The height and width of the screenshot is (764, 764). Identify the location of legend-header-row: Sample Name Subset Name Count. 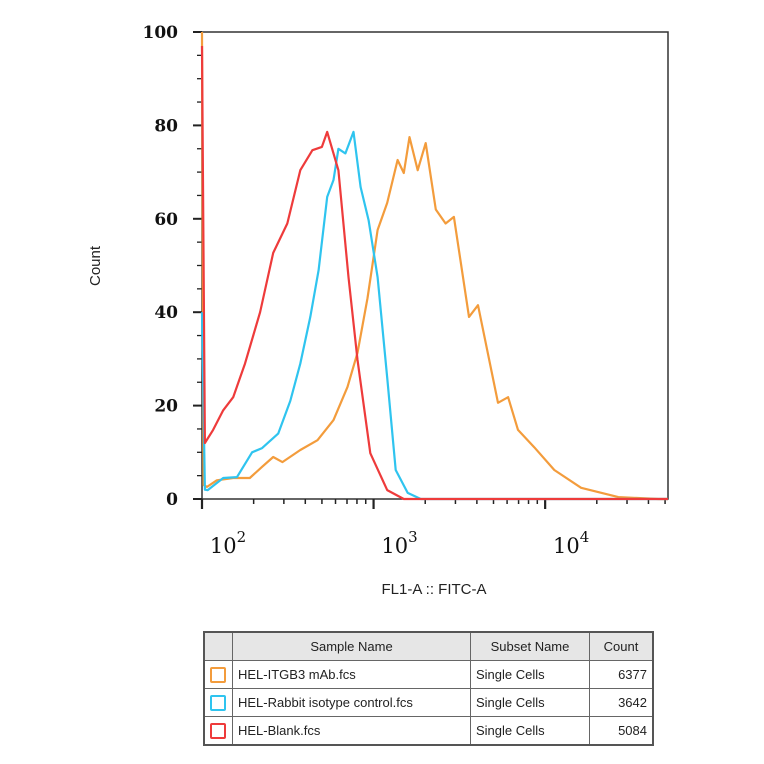
(428, 646).